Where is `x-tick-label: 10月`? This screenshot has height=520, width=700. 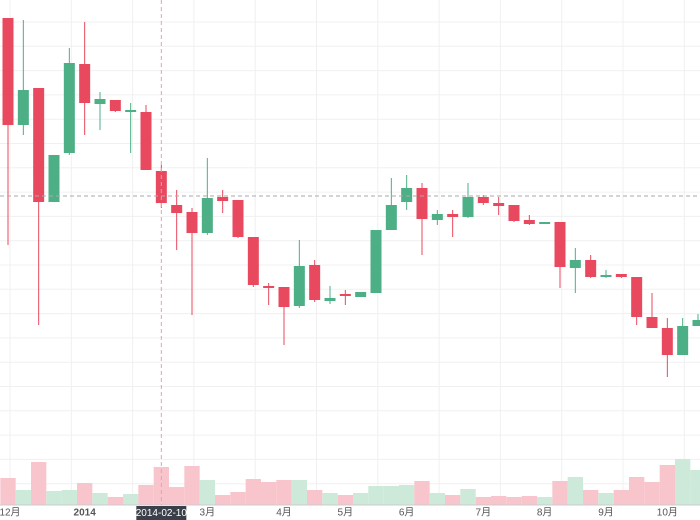 x-tick-label: 10月 is located at coordinates (667, 513).